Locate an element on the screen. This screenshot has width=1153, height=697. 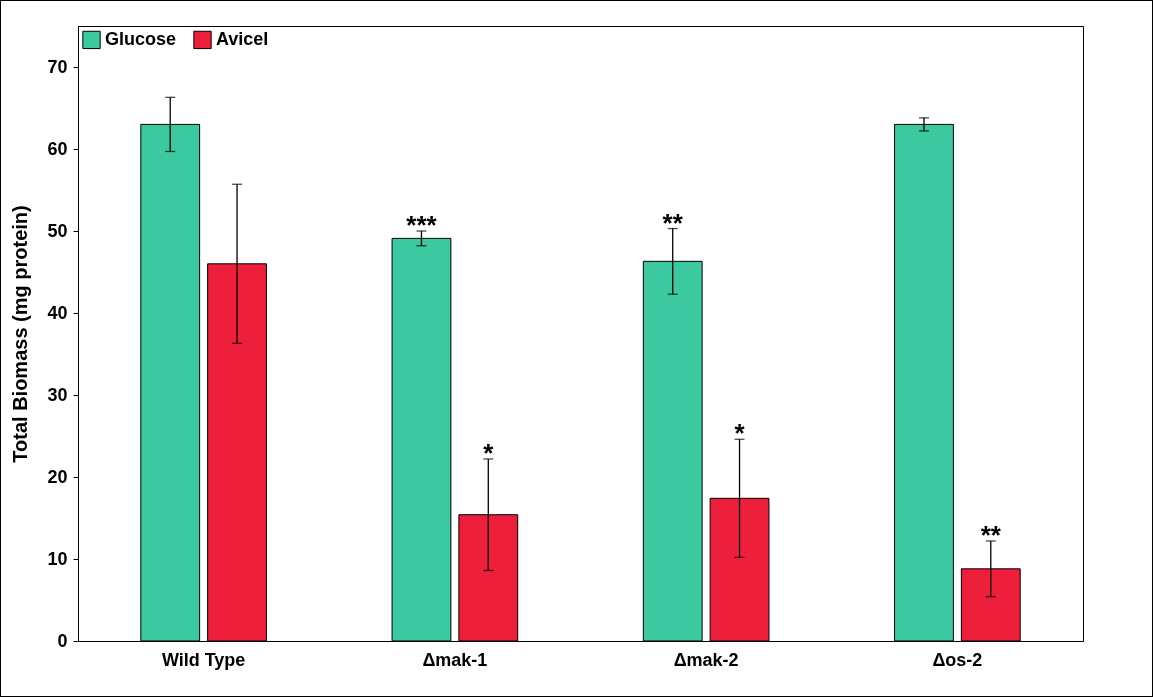
y-tick-label: 40 is located at coordinates (57, 312).